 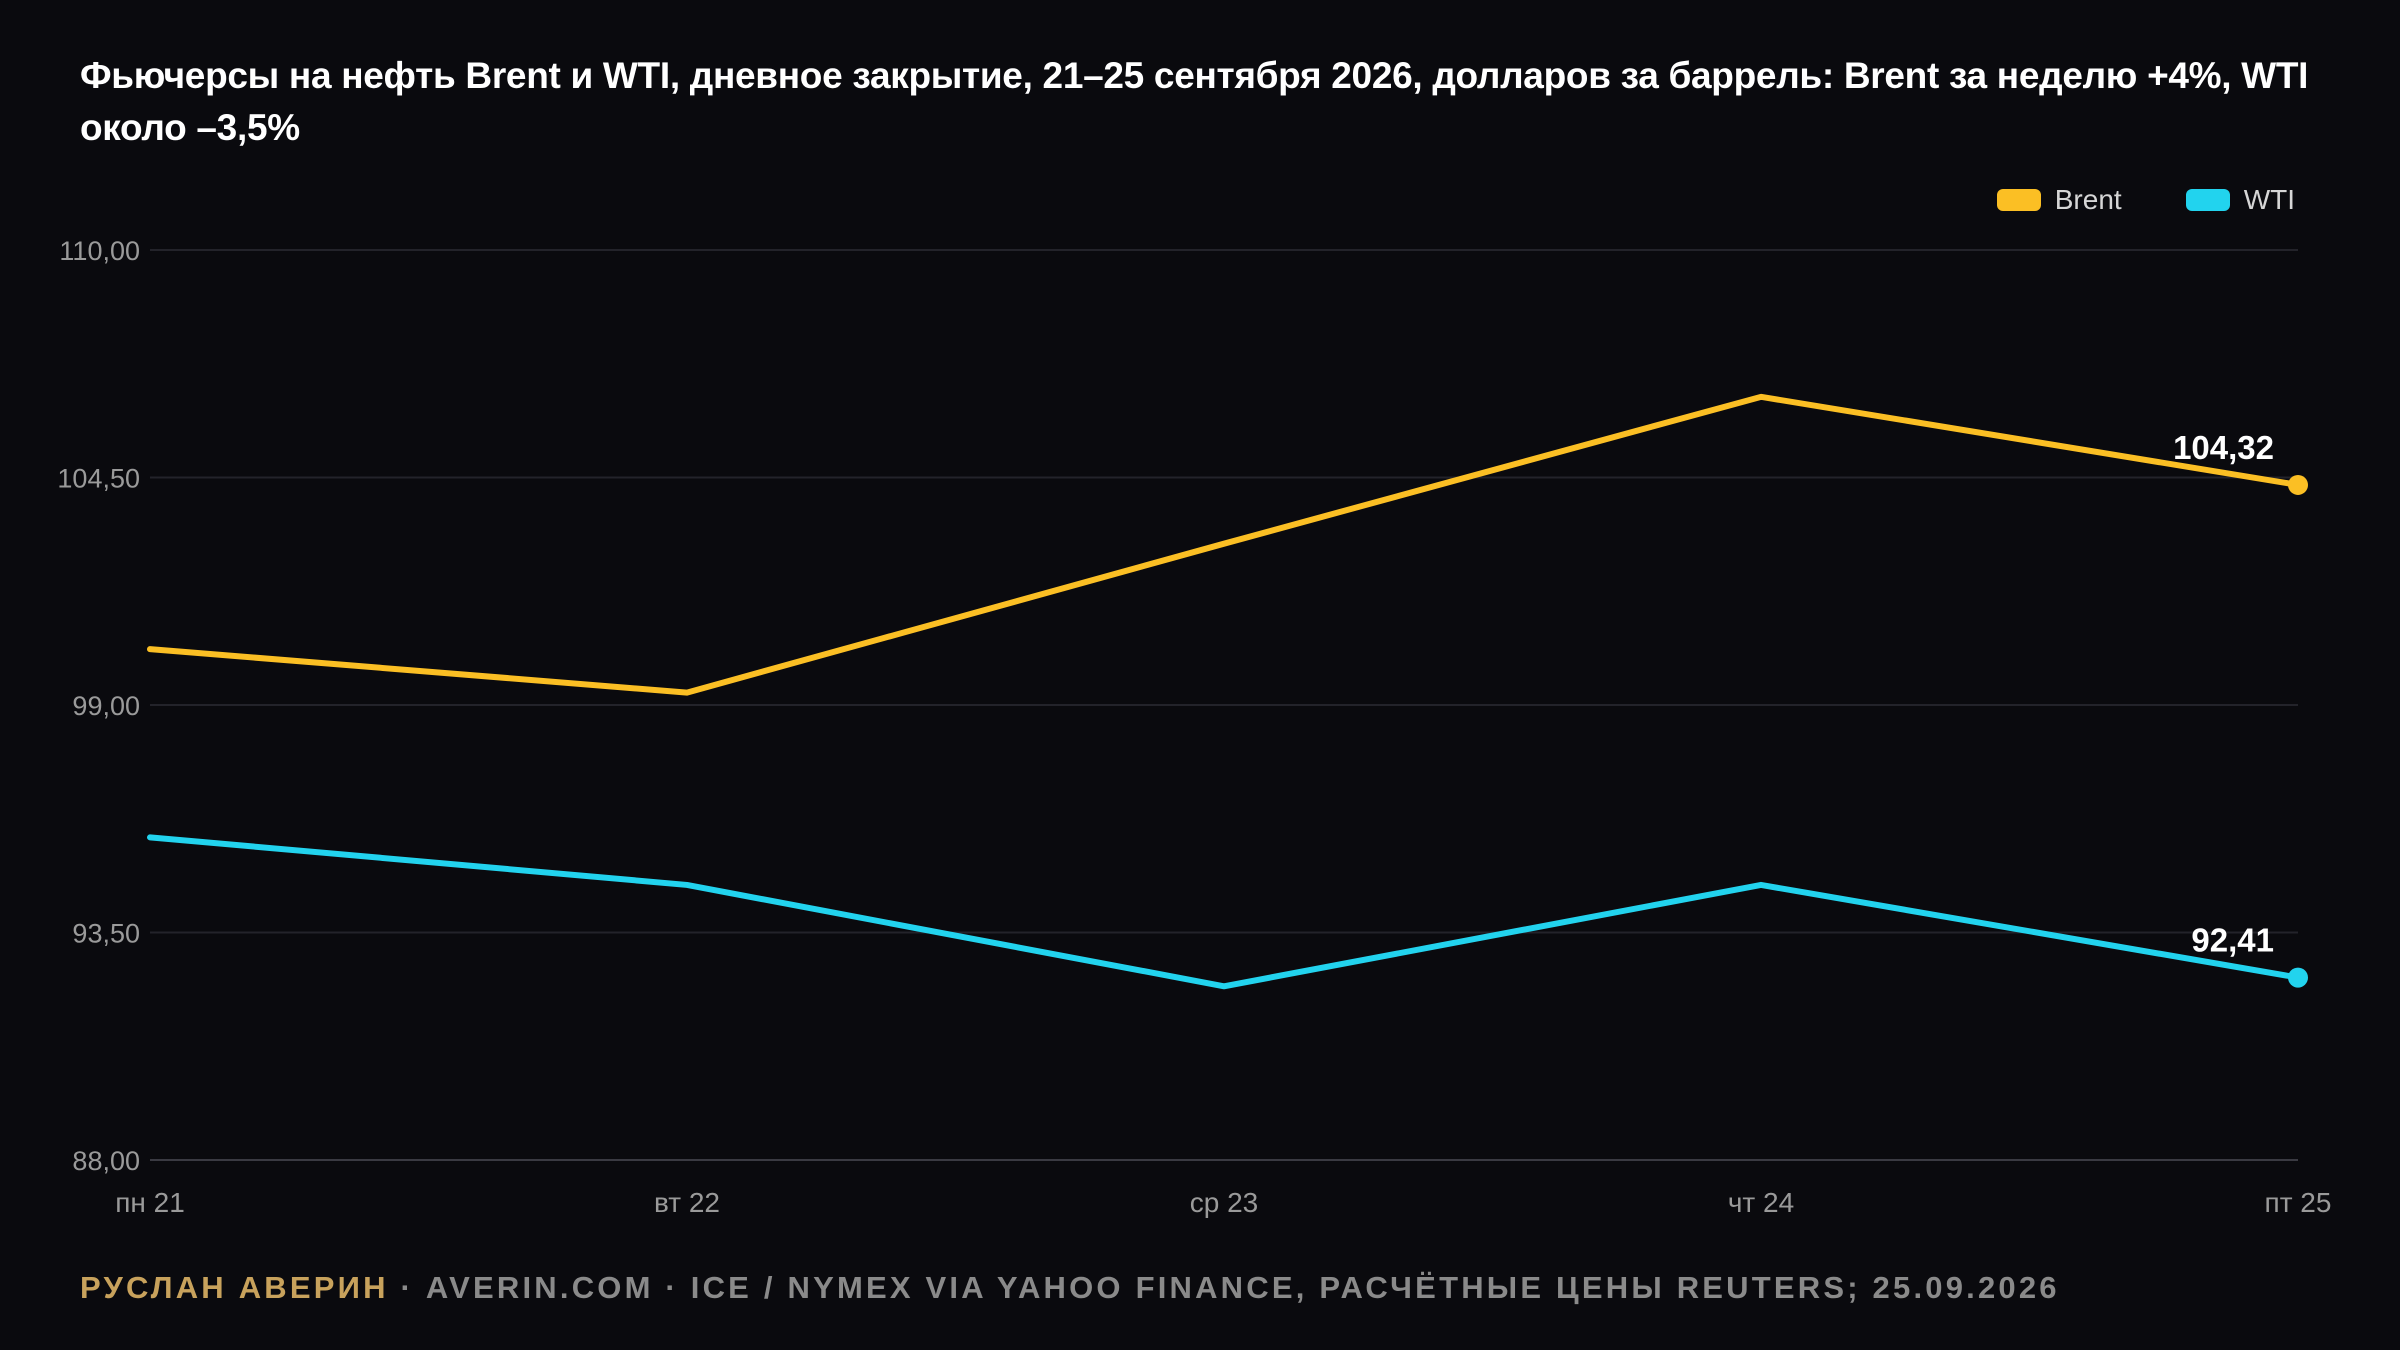 I want to click on legend-item-brent: Brent, so click(x=2059, y=200).